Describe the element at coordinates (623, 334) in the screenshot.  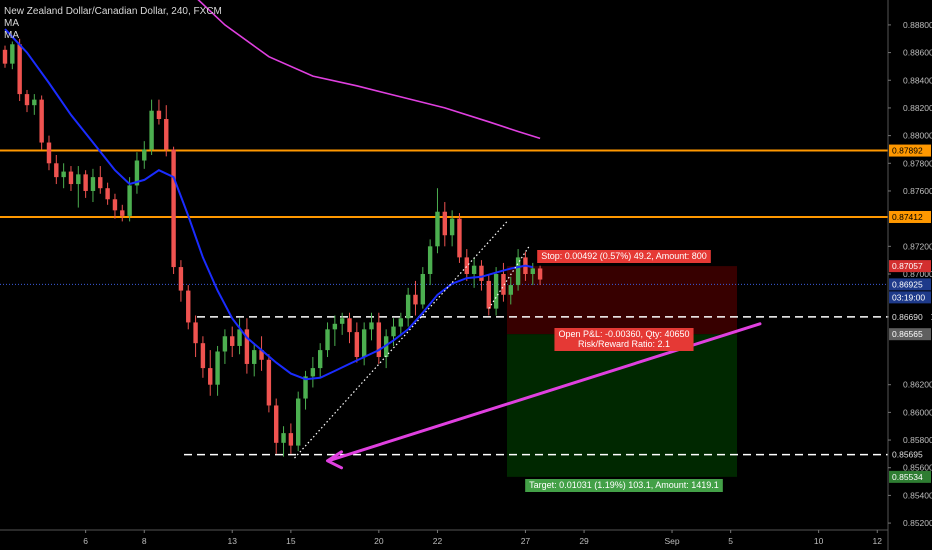
I see `pnl-text: Open P&L: -0.00360, Qty: 40650` at that location.